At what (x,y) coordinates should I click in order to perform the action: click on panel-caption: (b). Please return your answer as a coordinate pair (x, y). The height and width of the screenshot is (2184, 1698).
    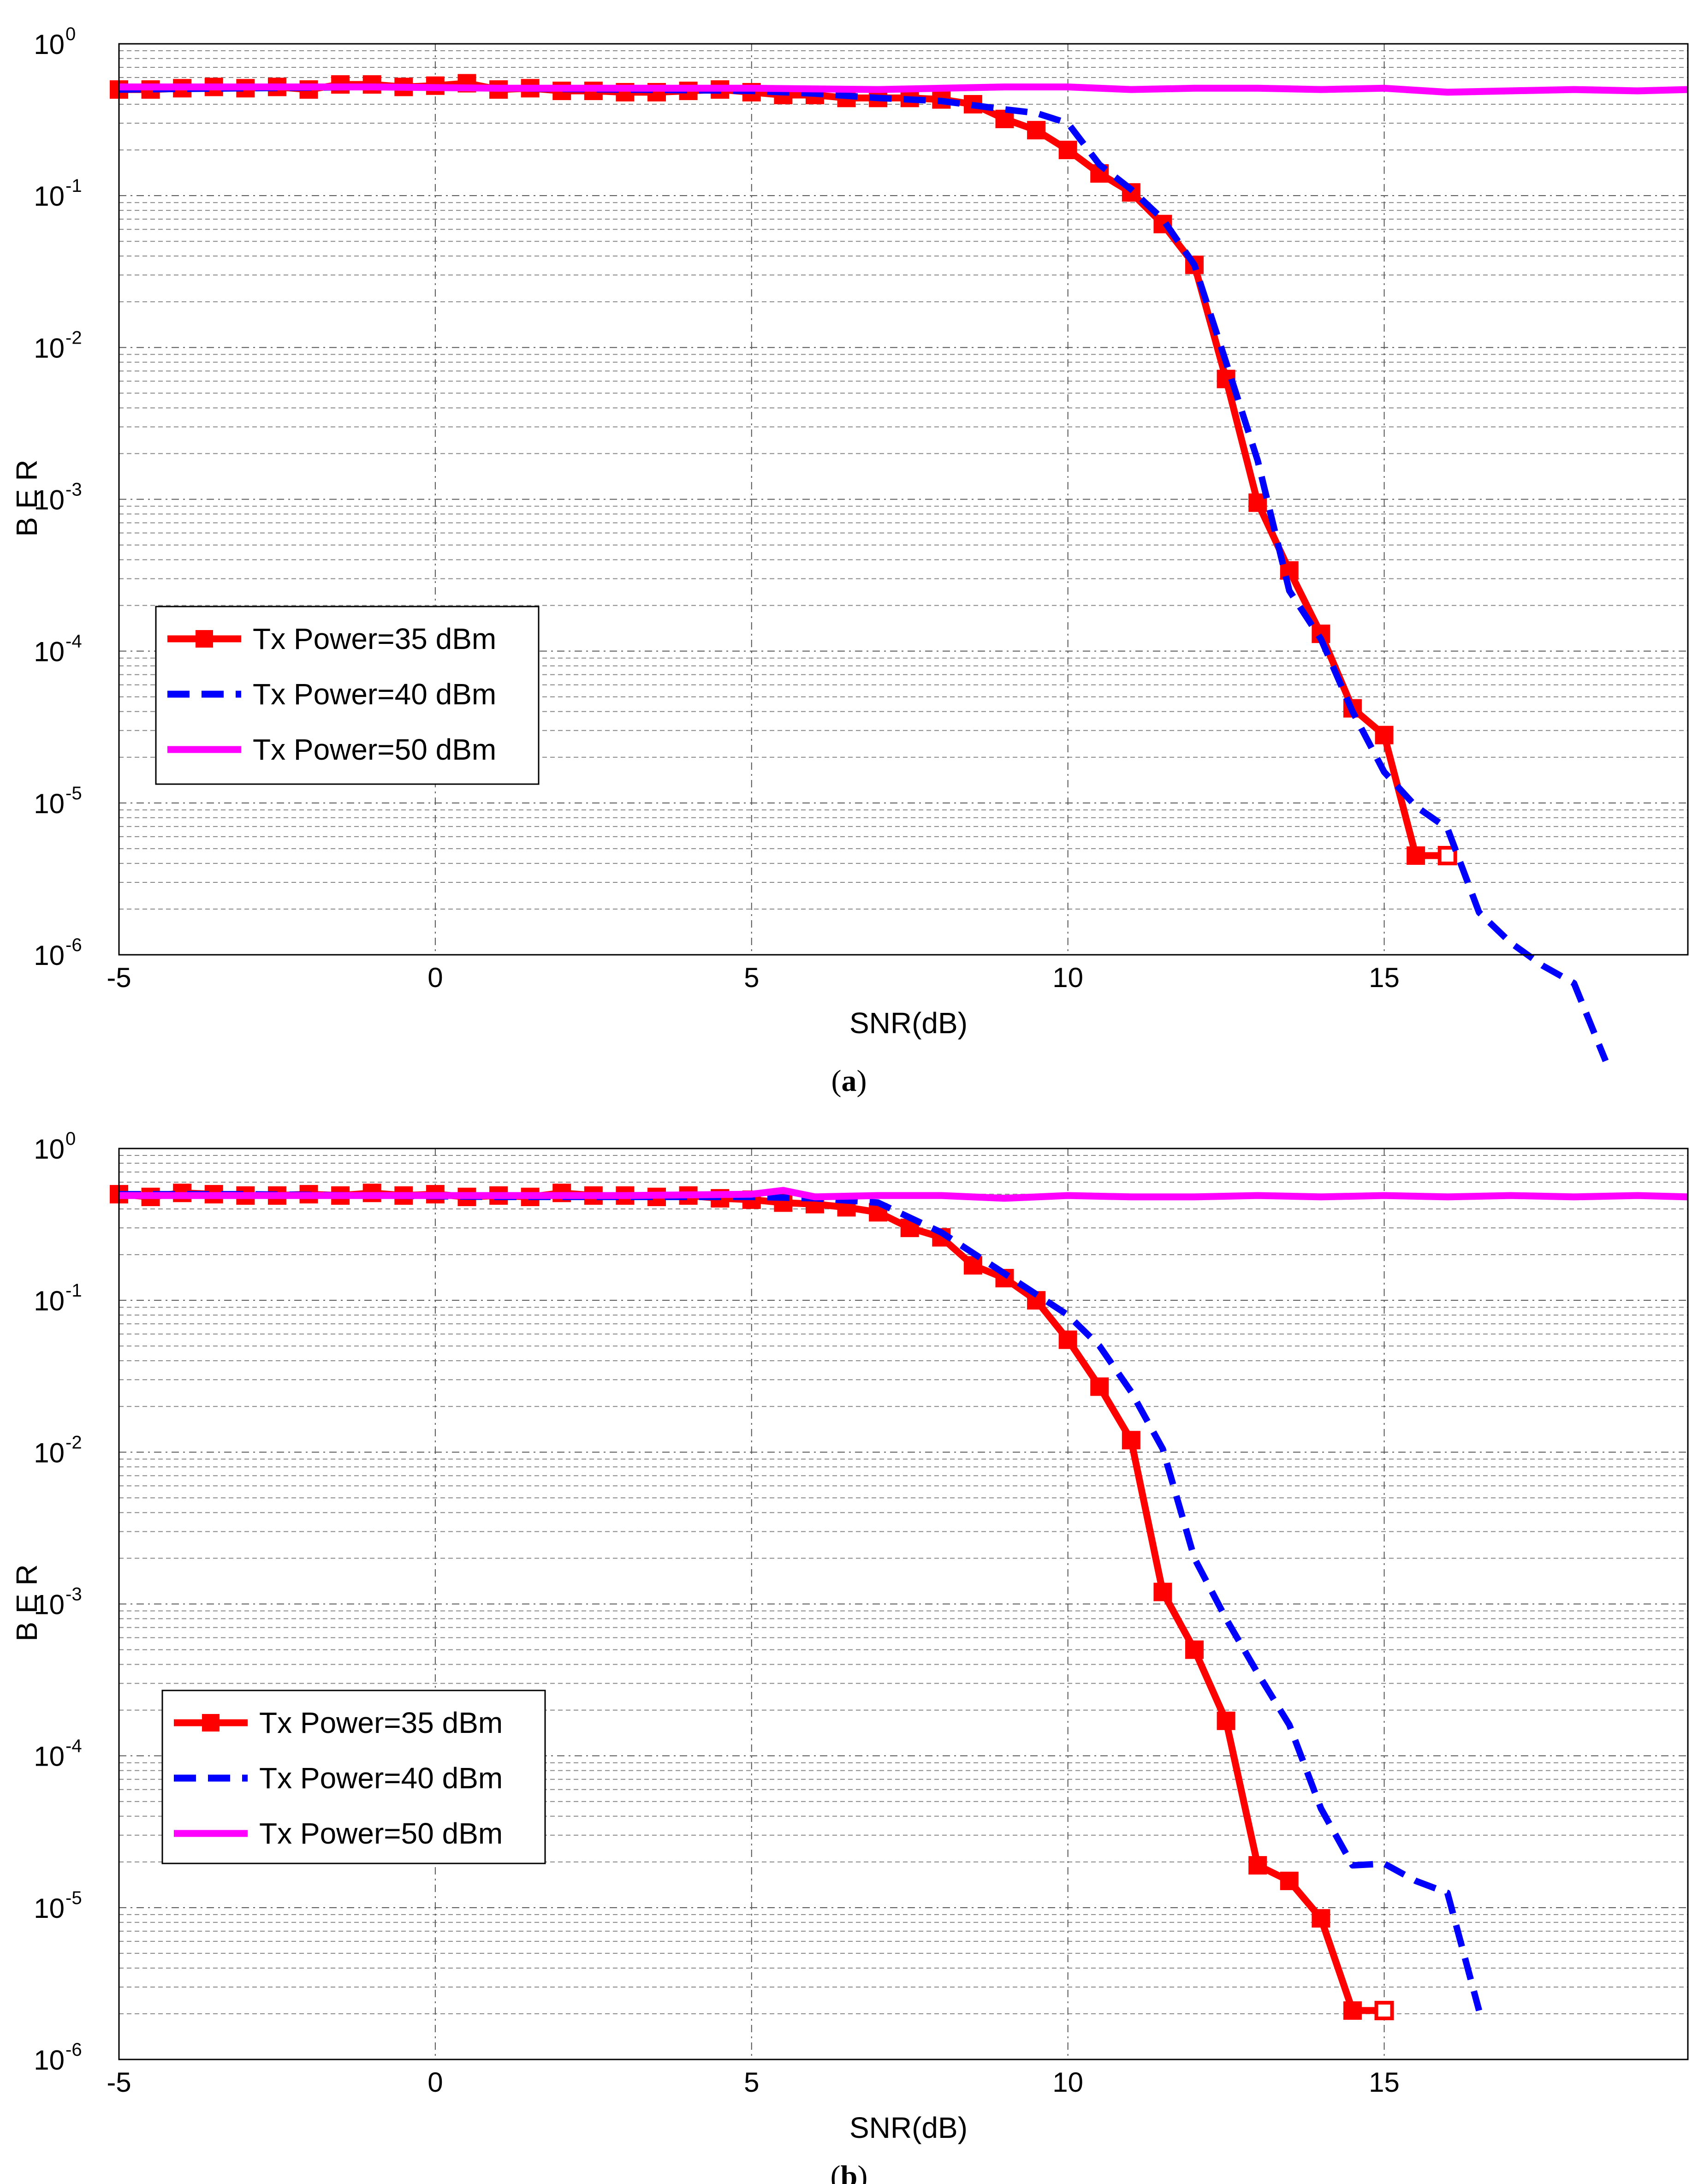
    Looking at the image, I should click on (849, 2172).